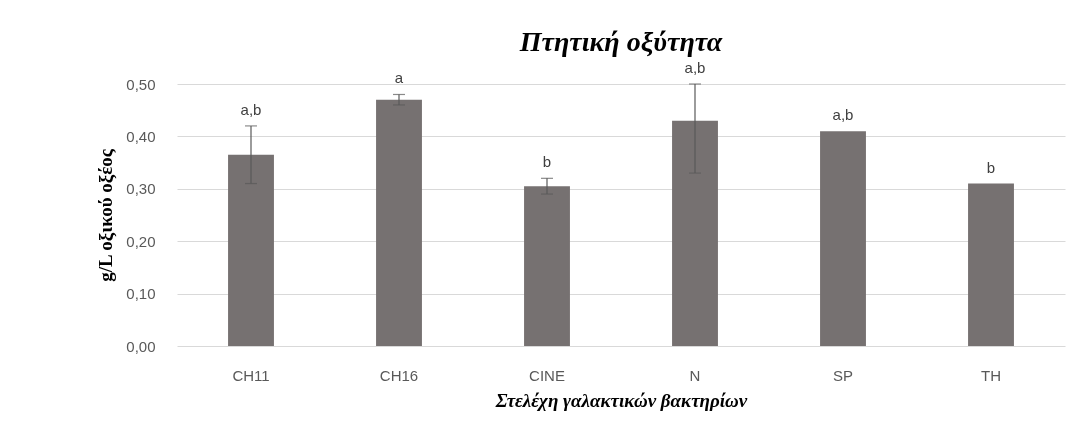 The width and height of the screenshot is (1076, 425). I want to click on y-axis-title: g/L οξικού οξέος, so click(106, 215).